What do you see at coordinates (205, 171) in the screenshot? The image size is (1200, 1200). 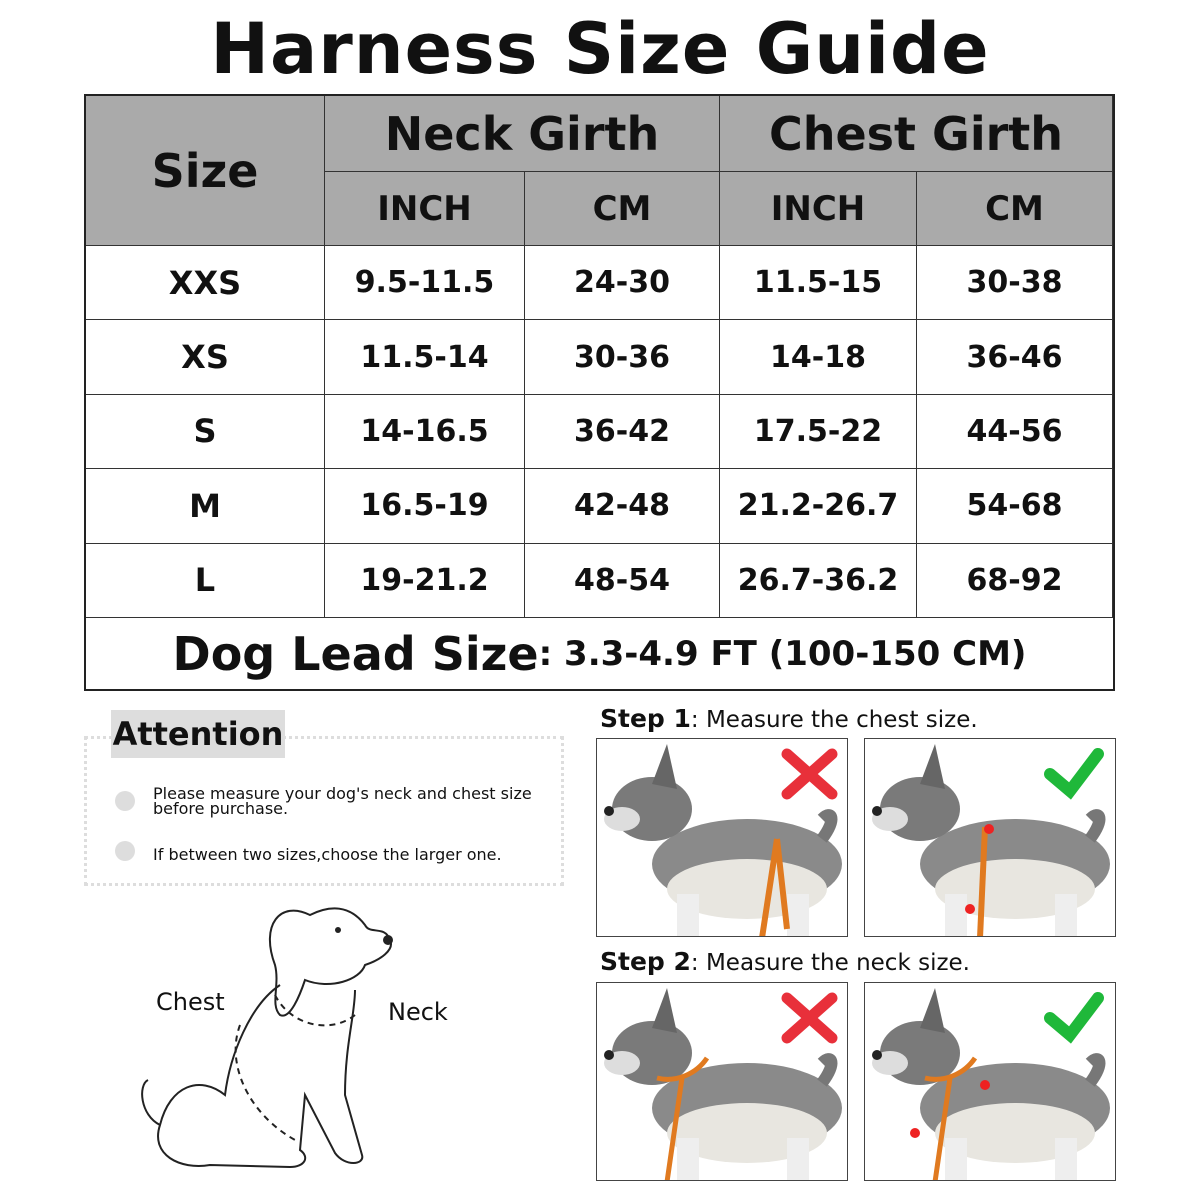 I see `size-header: Size` at bounding box center [205, 171].